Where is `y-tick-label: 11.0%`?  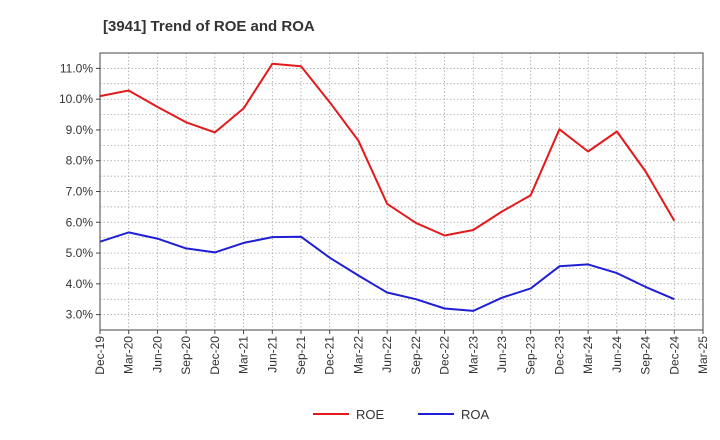
y-tick-label: 11.0% is located at coordinates (76, 68).